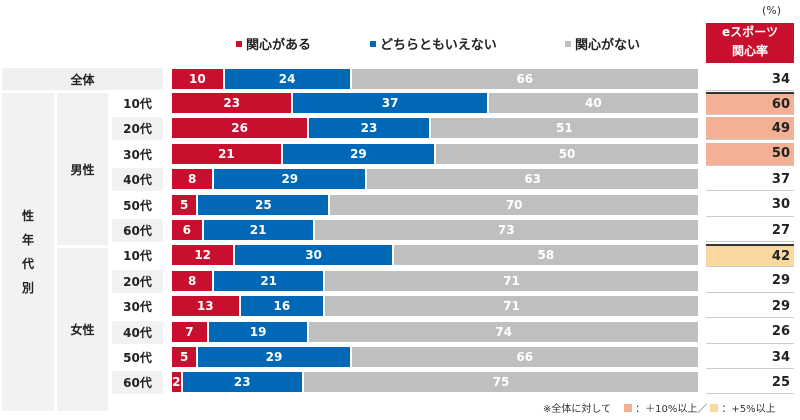  I want to click on bar-not-interested: 70, so click(515, 204).